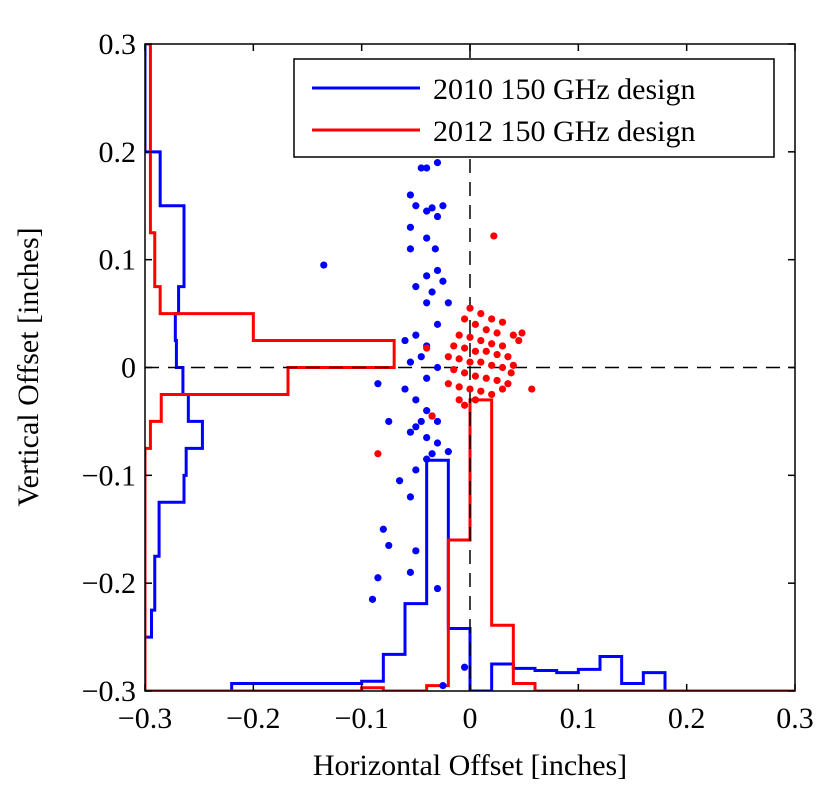 This screenshot has width=830, height=790. I want to click on x-tick-label-1: −0.2, so click(253, 718).